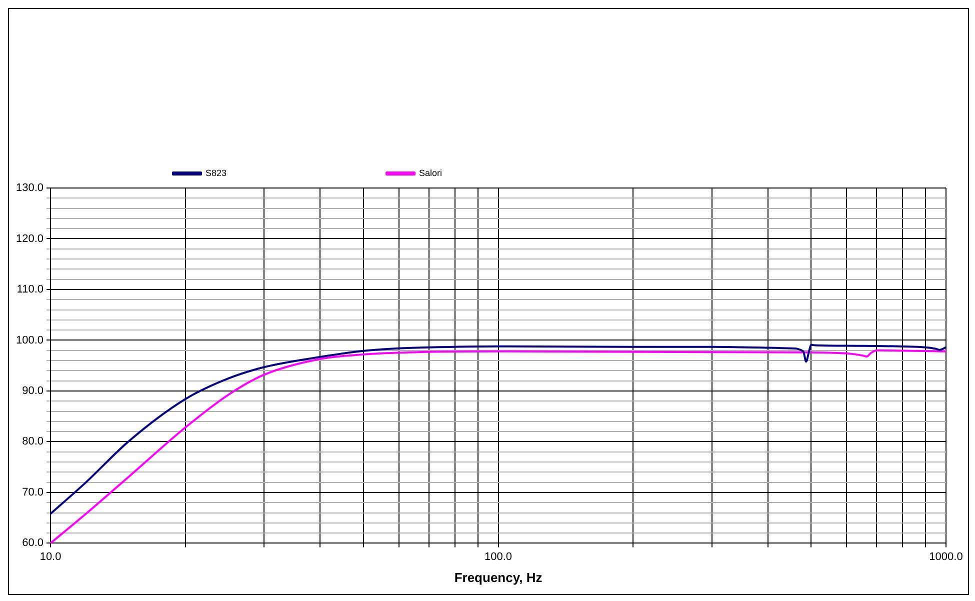 This screenshot has height=601, width=975. I want to click on x-tick-label: 10.0, so click(51, 556).